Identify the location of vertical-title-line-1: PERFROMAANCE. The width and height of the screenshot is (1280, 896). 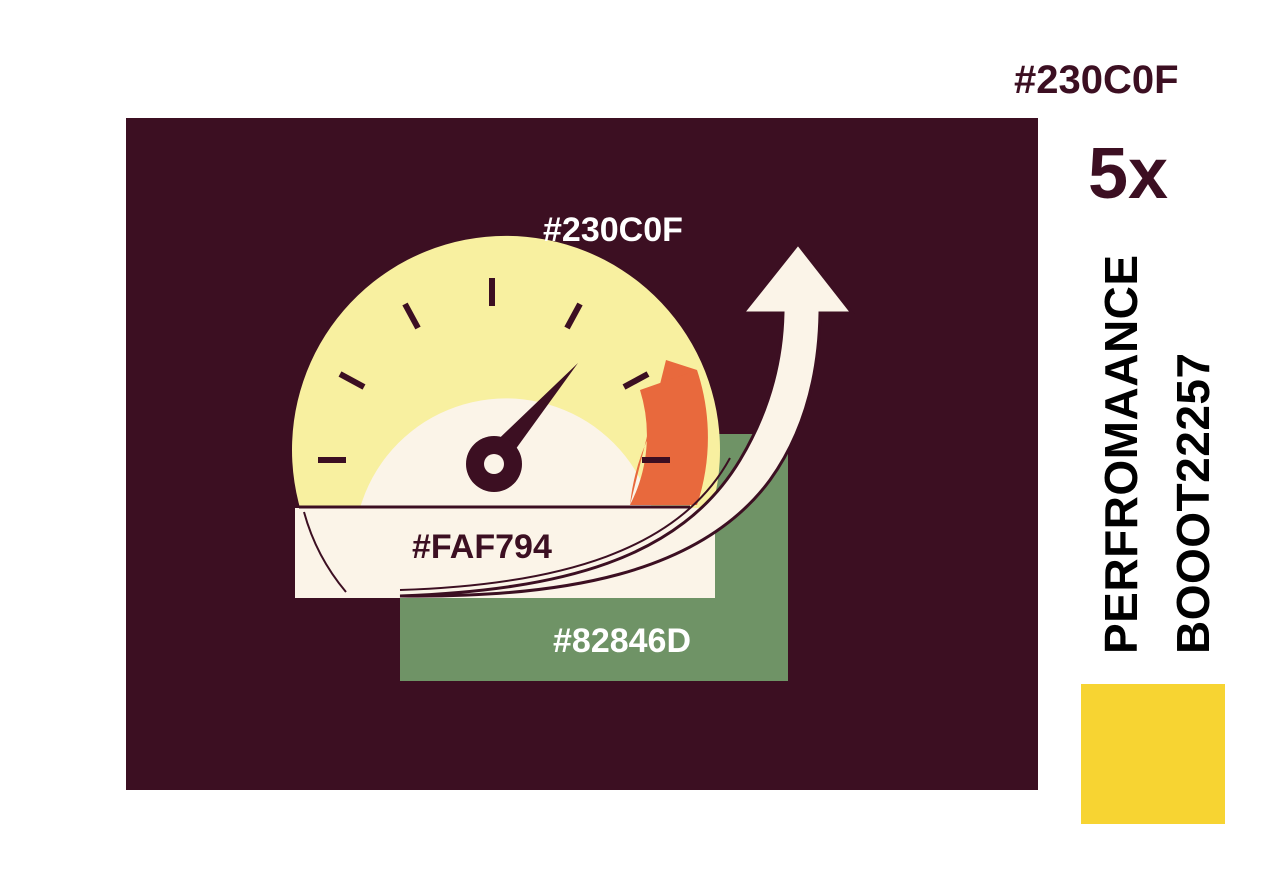
(1121, 454).